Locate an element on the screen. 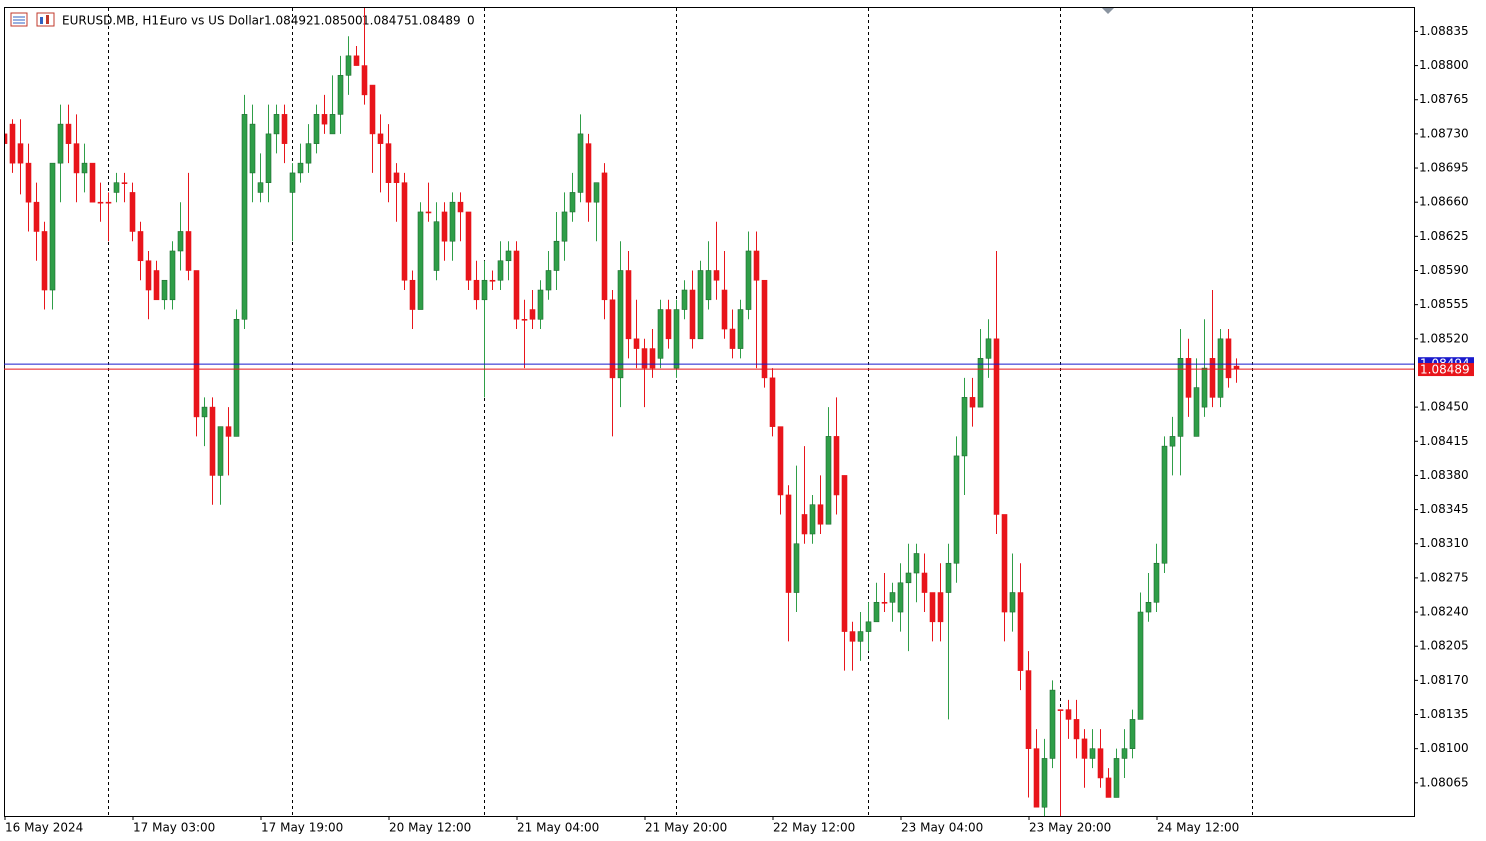  bid-label: 1.08489 is located at coordinates (1445, 370).